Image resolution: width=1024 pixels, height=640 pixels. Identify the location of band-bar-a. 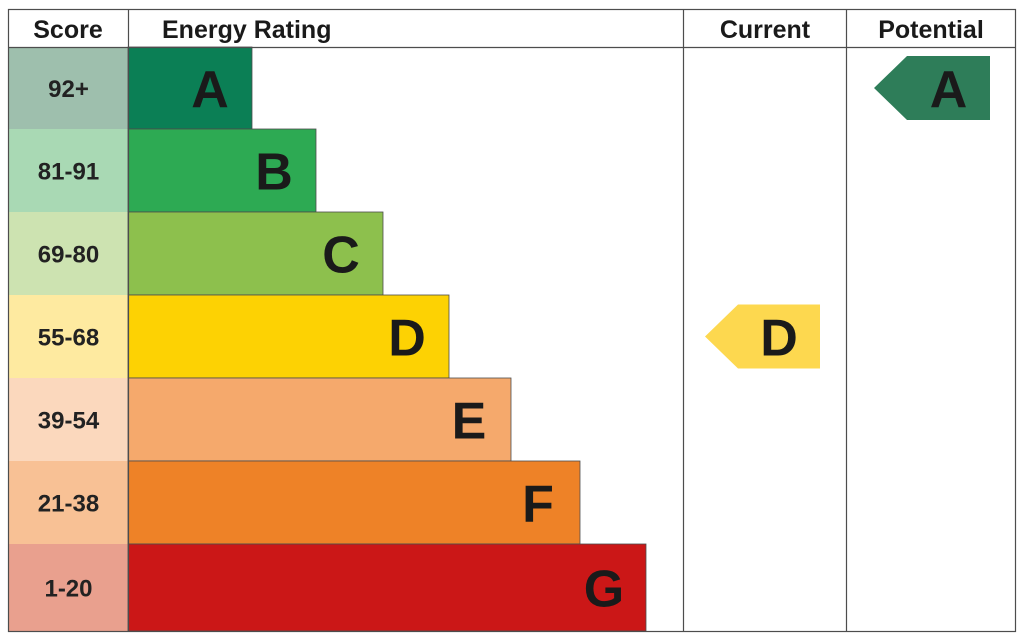
(190, 88).